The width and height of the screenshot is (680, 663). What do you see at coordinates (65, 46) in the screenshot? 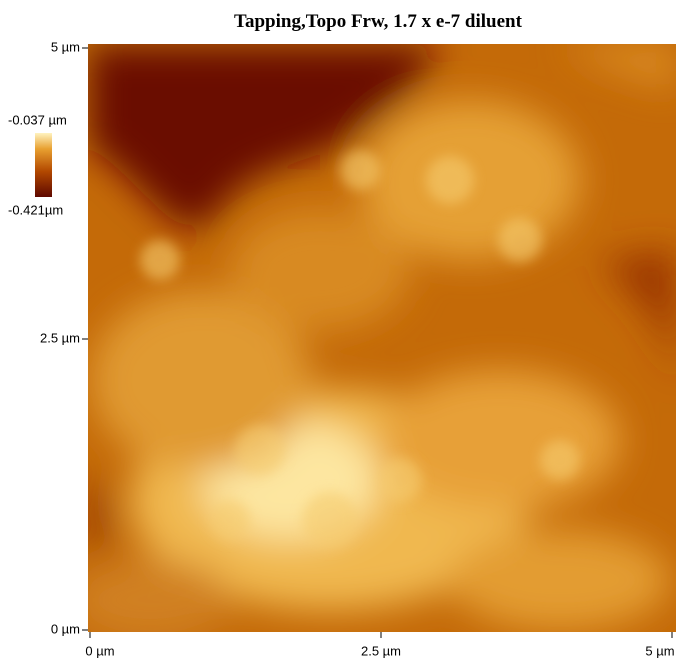
I see `y-tick-label: 5 µm` at bounding box center [65, 46].